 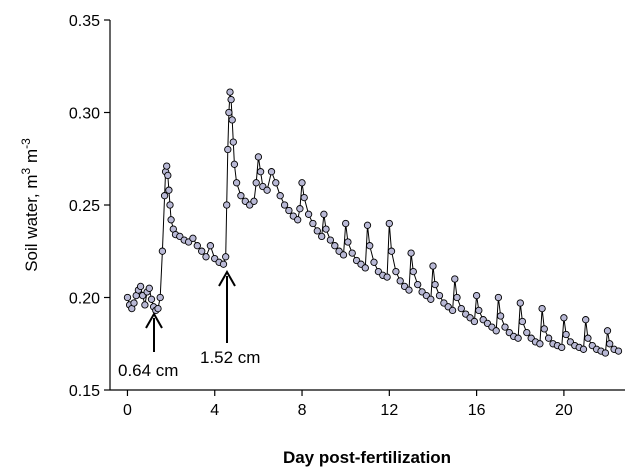 What do you see at coordinates (148, 370) in the screenshot?
I see `annotation-label-1: 0.64 cm` at bounding box center [148, 370].